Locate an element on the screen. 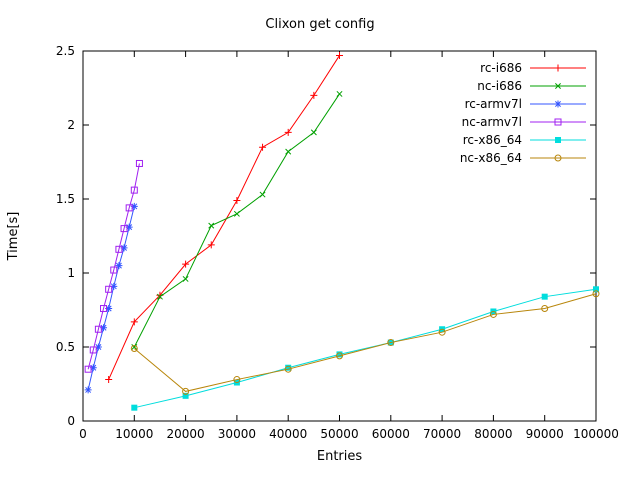  legend-entry-nc-armv7l: nc-armv7l is located at coordinates (524, 122).